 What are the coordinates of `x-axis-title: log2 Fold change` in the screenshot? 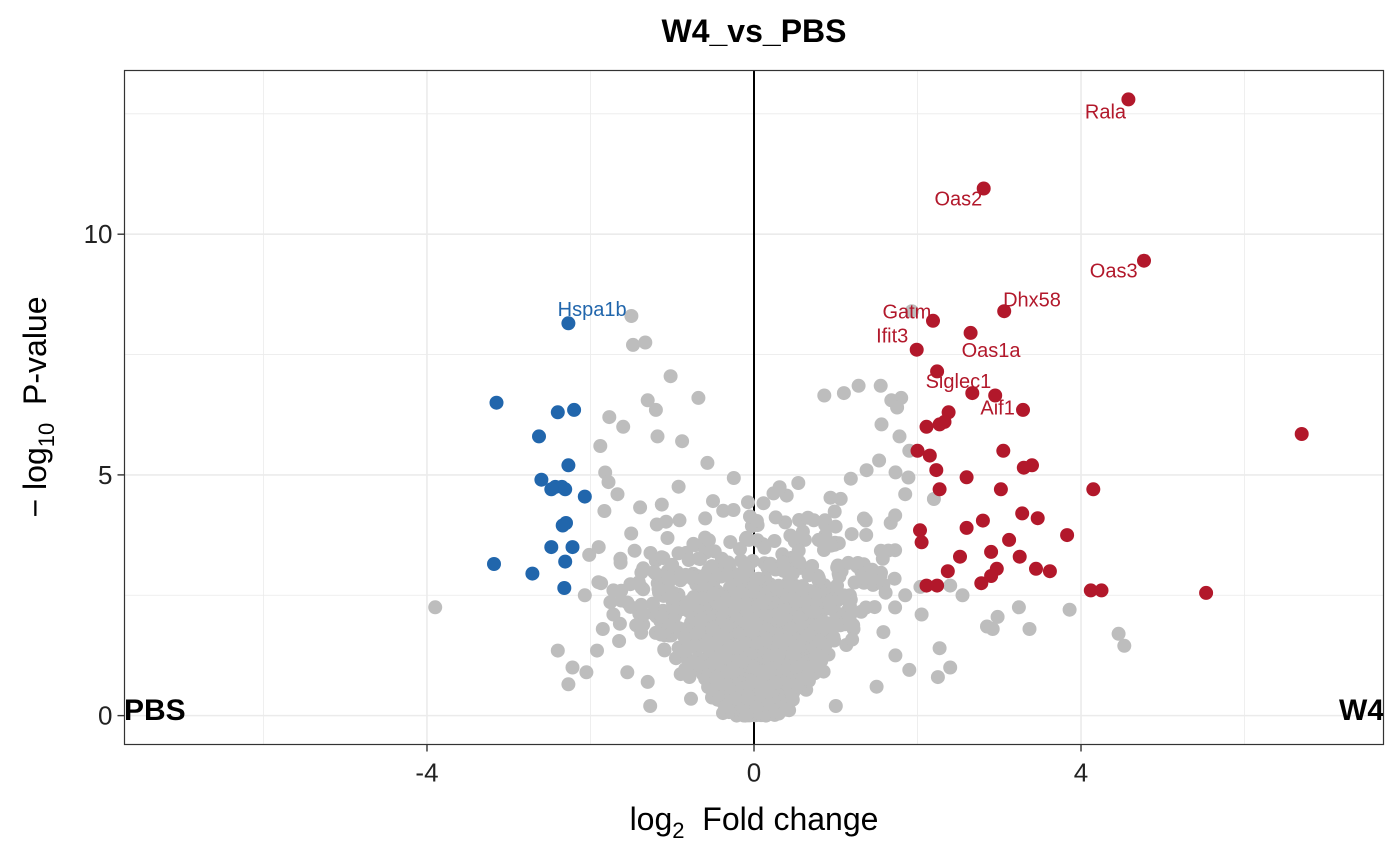 It's located at (754, 822).